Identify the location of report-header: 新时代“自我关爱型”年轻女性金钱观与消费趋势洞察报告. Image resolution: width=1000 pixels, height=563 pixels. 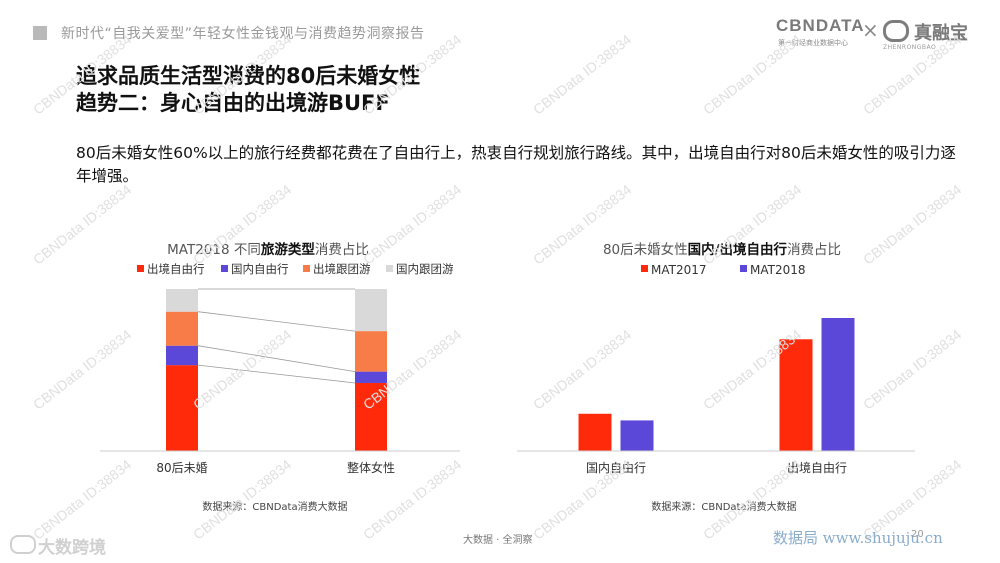
(229, 33).